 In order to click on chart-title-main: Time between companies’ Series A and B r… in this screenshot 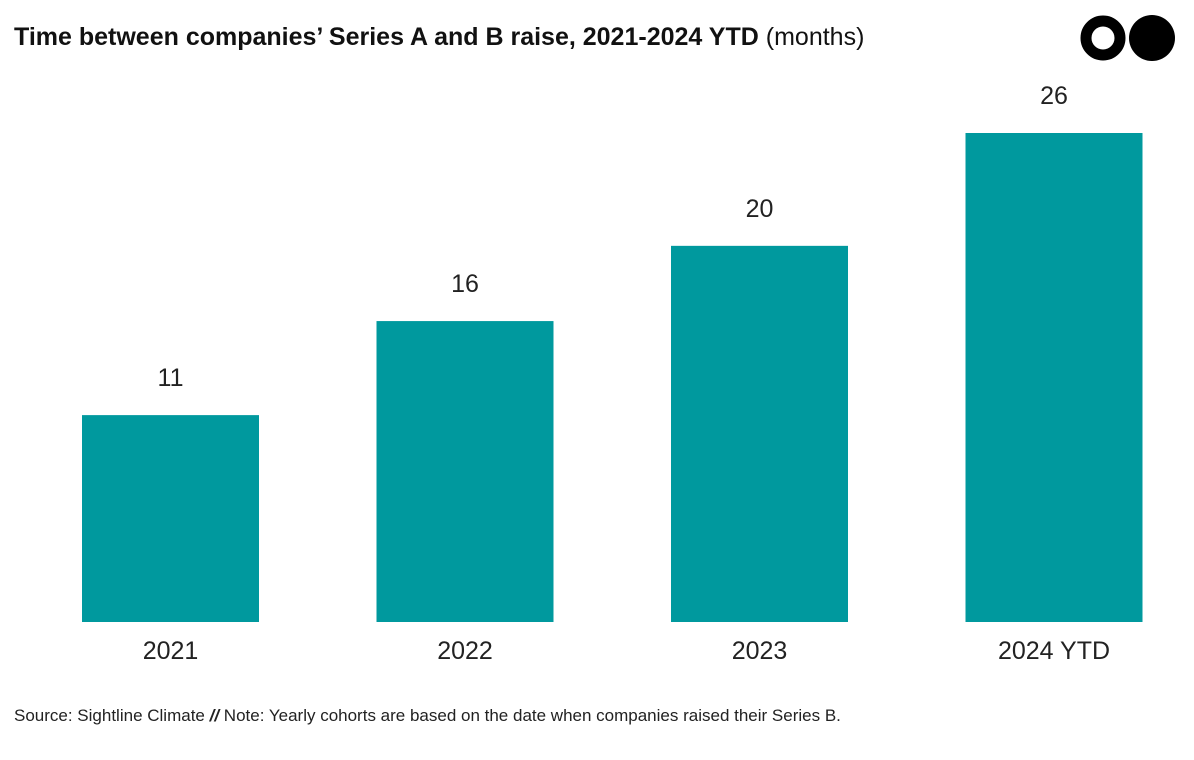, I will do `click(386, 37)`.